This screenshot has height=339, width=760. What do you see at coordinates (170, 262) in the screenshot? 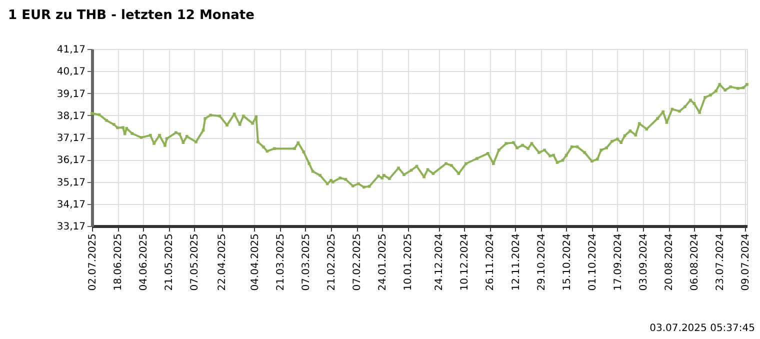
I see `x-tick-label: 21.05.2025` at bounding box center [170, 262].